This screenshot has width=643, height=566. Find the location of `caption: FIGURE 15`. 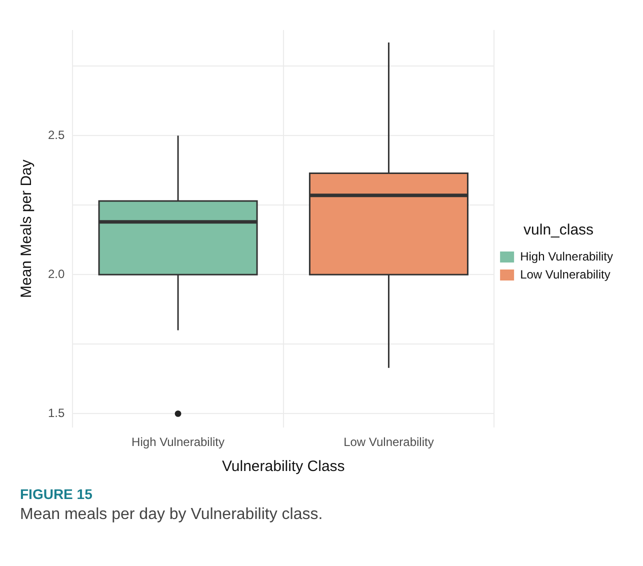

caption: FIGURE 15 is located at coordinates (57, 494).